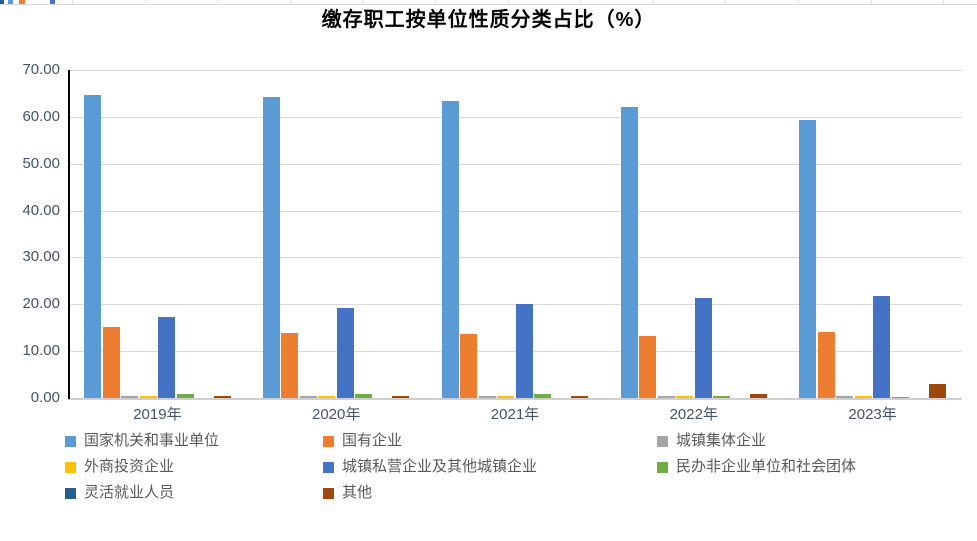 This screenshot has width=977, height=541. What do you see at coordinates (766, 466) in the screenshot?
I see `legend-label: 民办非企业单位和社会团体` at bounding box center [766, 466].